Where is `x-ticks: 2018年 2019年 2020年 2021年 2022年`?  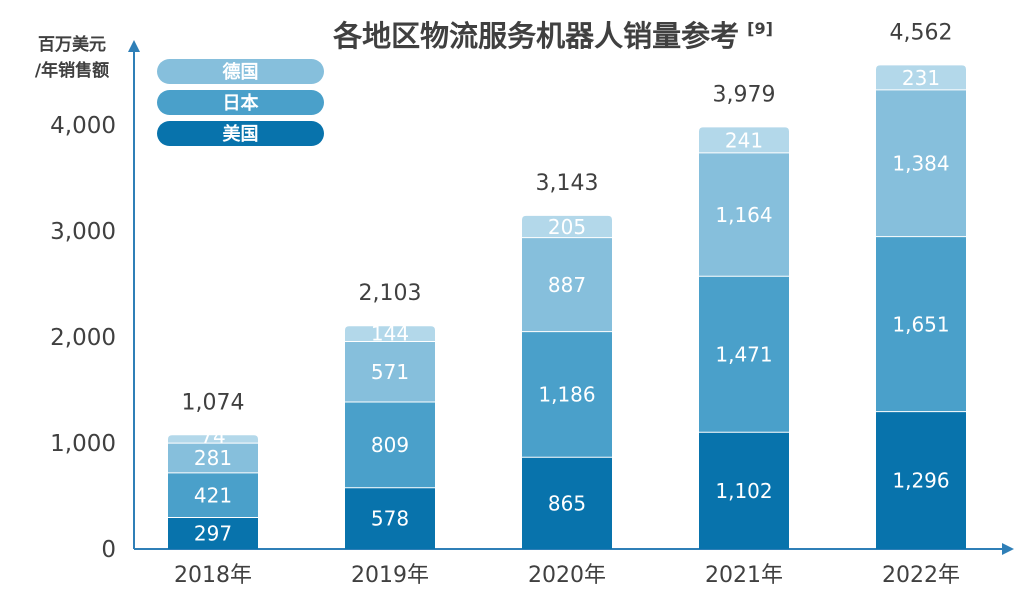
x-ticks: 2018年 2019年 2020年 2021年 2022年 is located at coordinates (567, 575).